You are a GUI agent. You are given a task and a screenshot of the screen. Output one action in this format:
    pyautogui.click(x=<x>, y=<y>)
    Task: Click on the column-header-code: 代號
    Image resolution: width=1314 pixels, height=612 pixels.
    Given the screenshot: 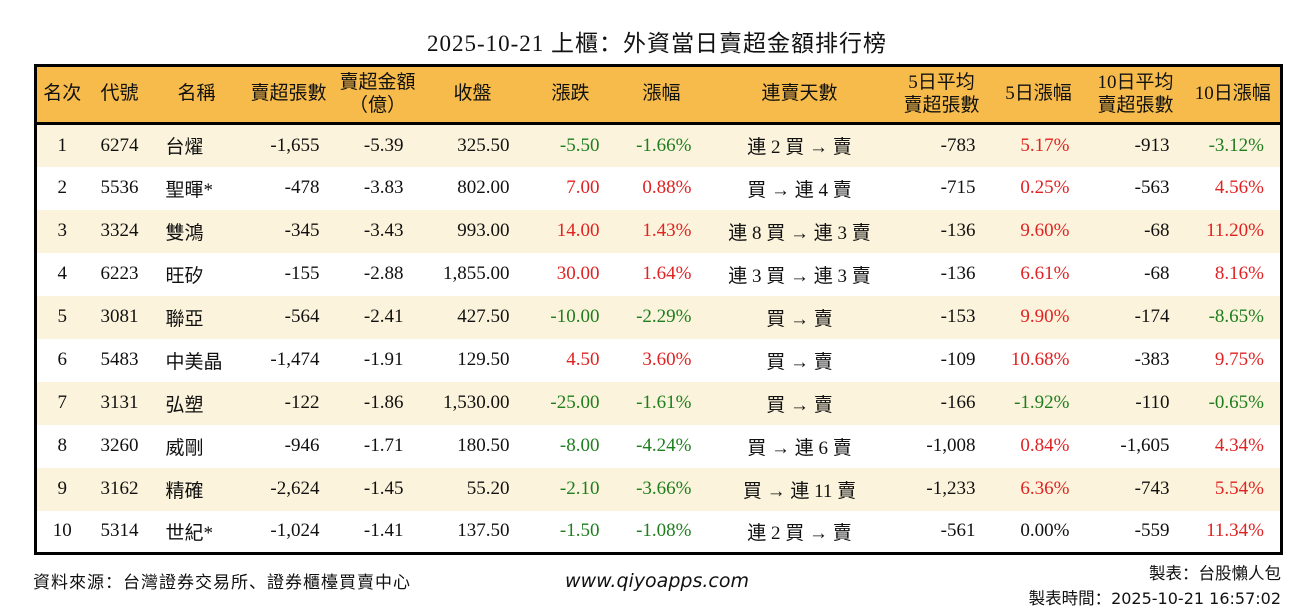 What is the action you would take?
    pyautogui.click(x=119, y=95)
    